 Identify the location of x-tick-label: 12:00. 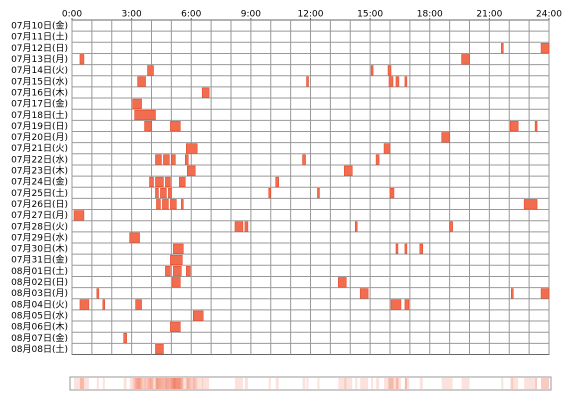
(311, 15).